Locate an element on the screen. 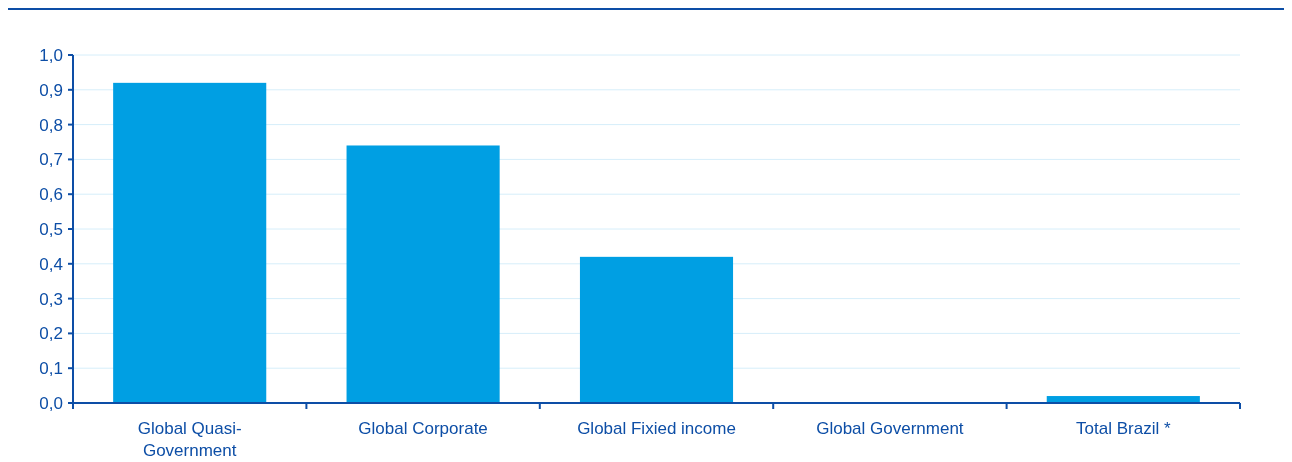 Image resolution: width=1292 pixels, height=462 pixels. y-tick-label: 0,2 is located at coordinates (51, 334).